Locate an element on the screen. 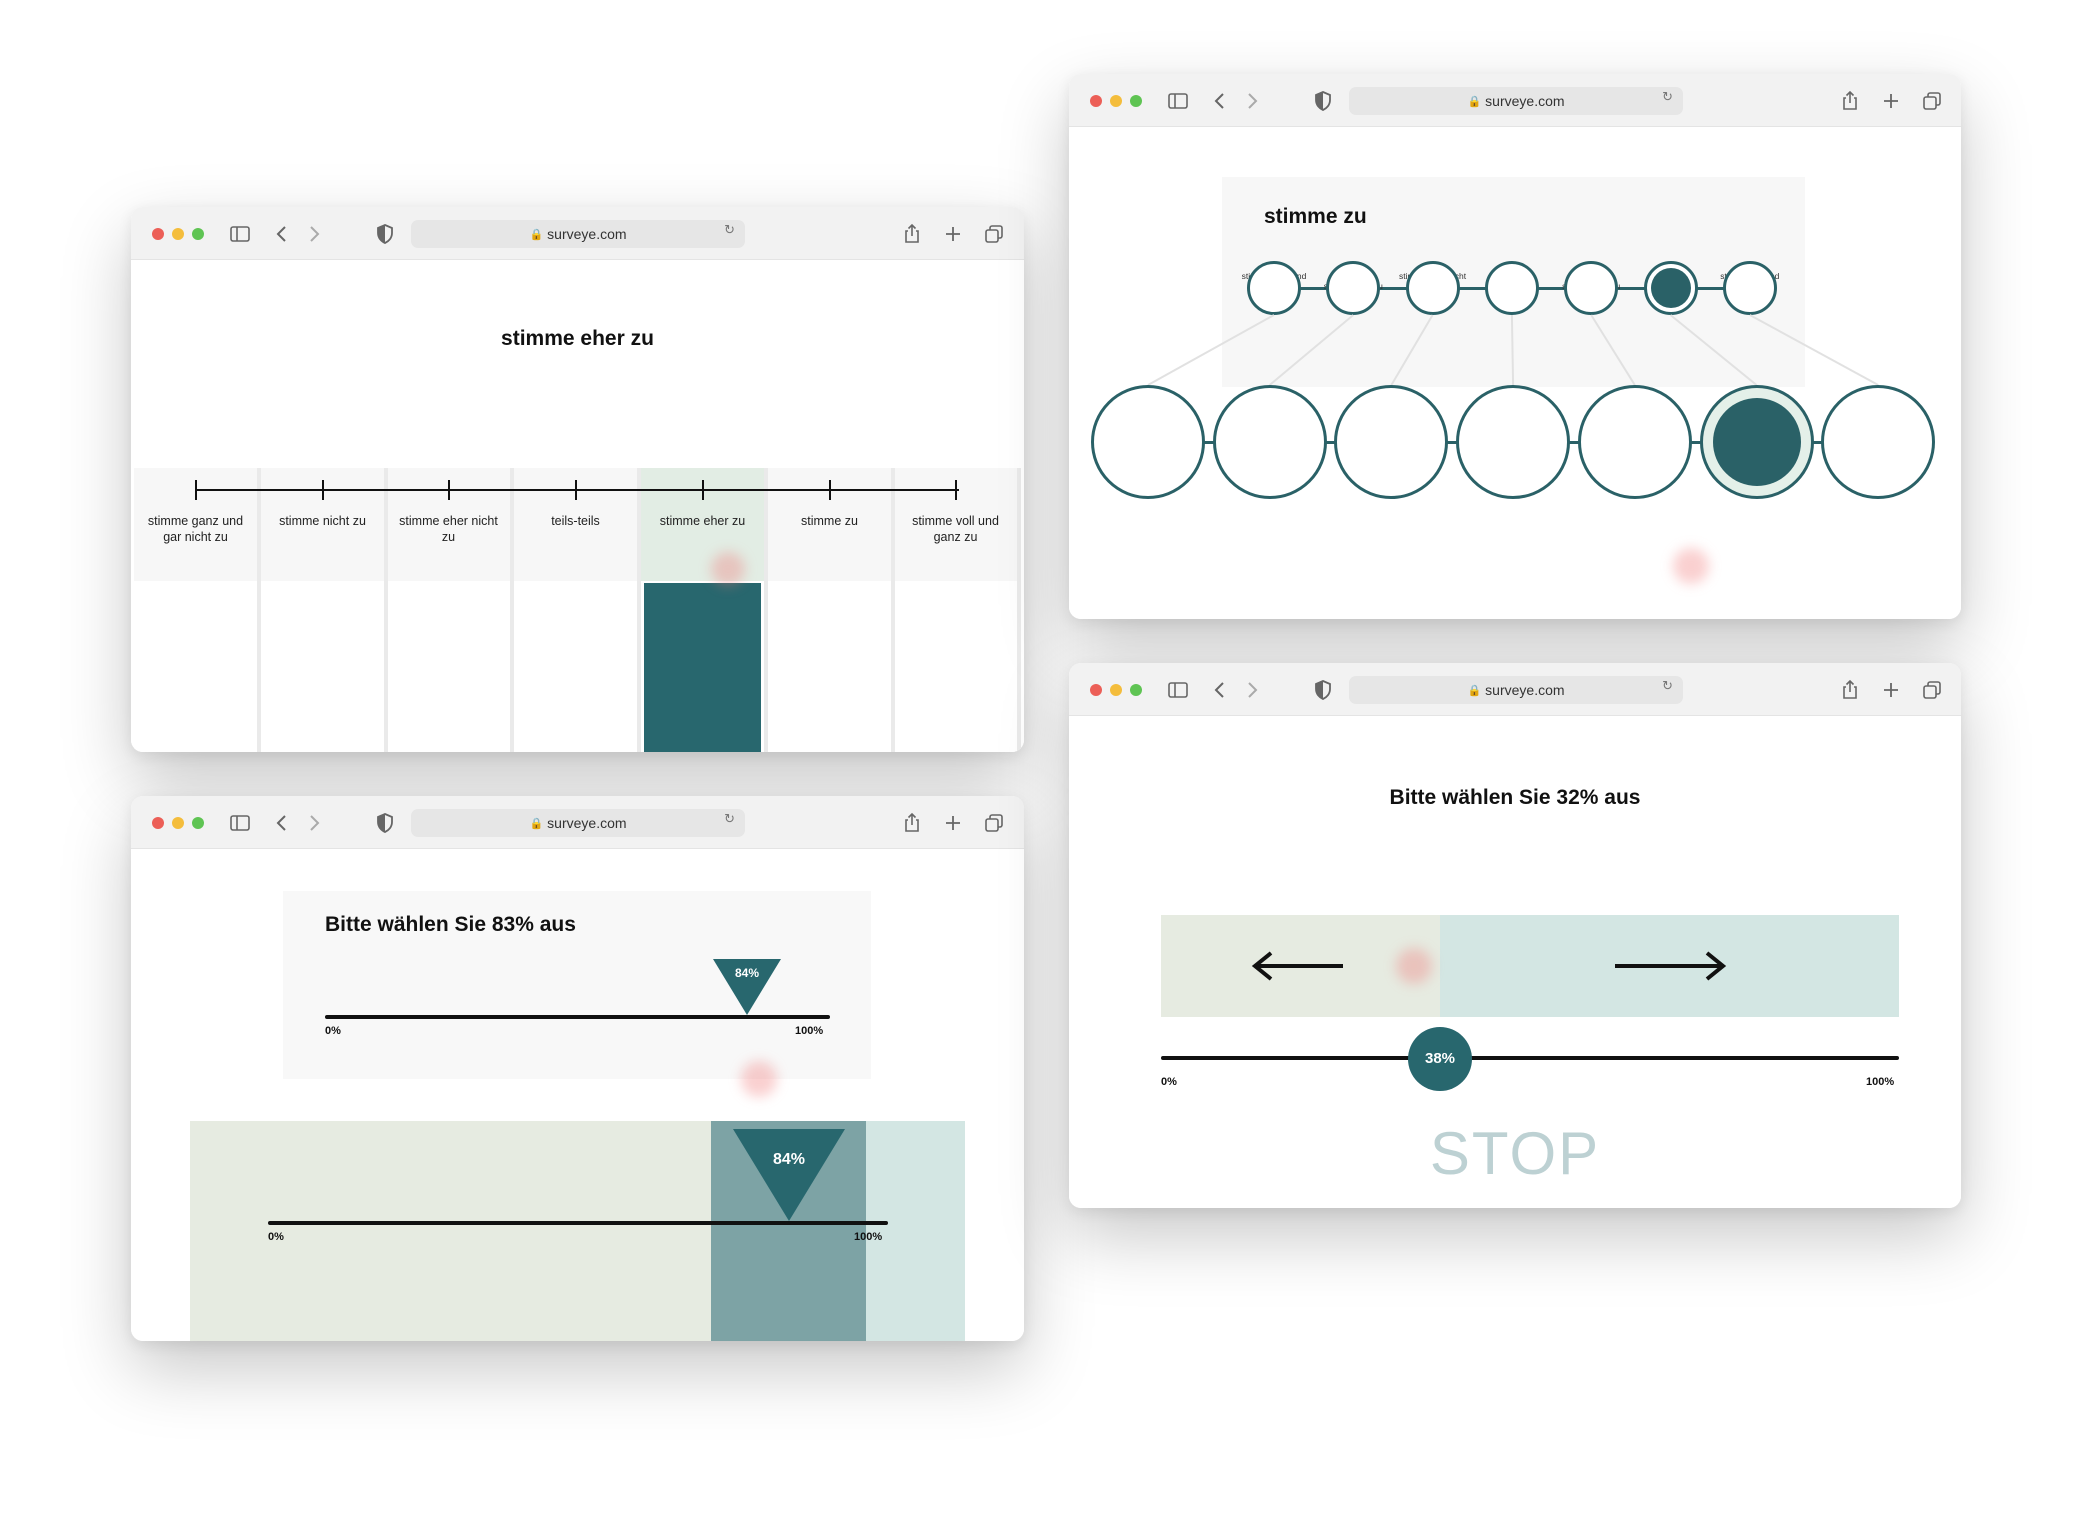  likert-option-column: stimme eher nicht zu is located at coordinates (450, 610).